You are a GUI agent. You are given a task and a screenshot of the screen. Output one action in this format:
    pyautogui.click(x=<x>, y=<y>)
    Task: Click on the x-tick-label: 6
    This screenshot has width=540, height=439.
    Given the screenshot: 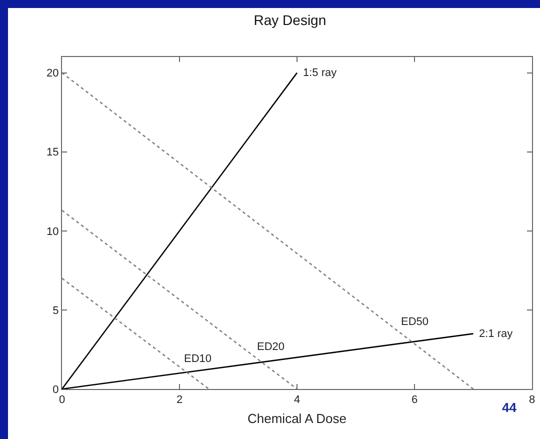 What is the action you would take?
    pyautogui.click(x=414, y=400)
    